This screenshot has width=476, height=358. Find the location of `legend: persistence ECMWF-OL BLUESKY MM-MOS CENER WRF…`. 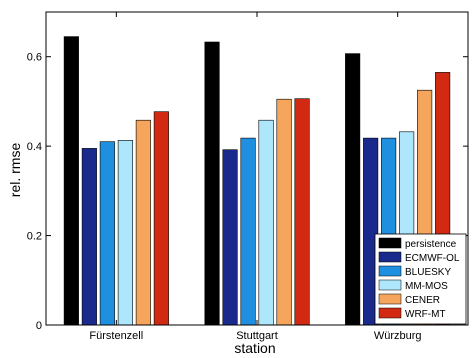

legend: persistence ECMWF-OL BLUESKY MM-MOS CENER WRF… is located at coordinates (420, 279).